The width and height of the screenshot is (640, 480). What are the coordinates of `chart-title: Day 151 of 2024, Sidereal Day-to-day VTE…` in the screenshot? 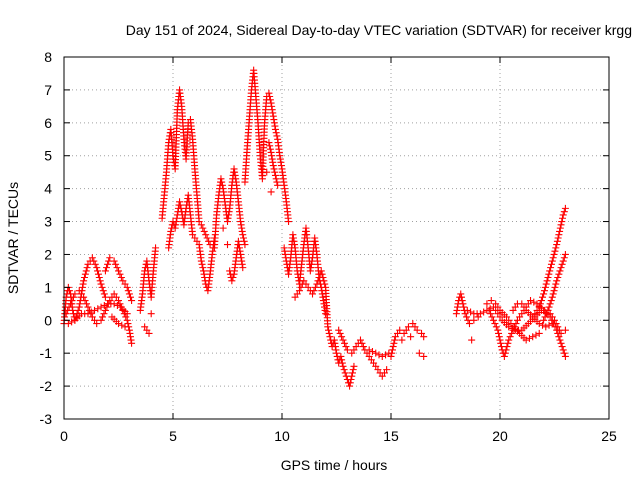 It's located at (379, 30).